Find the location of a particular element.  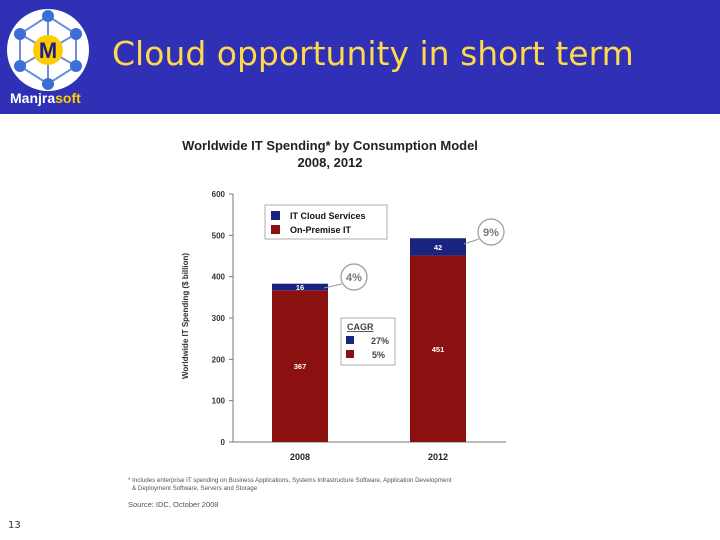

bar-2012-cloud is located at coordinates (438, 247).